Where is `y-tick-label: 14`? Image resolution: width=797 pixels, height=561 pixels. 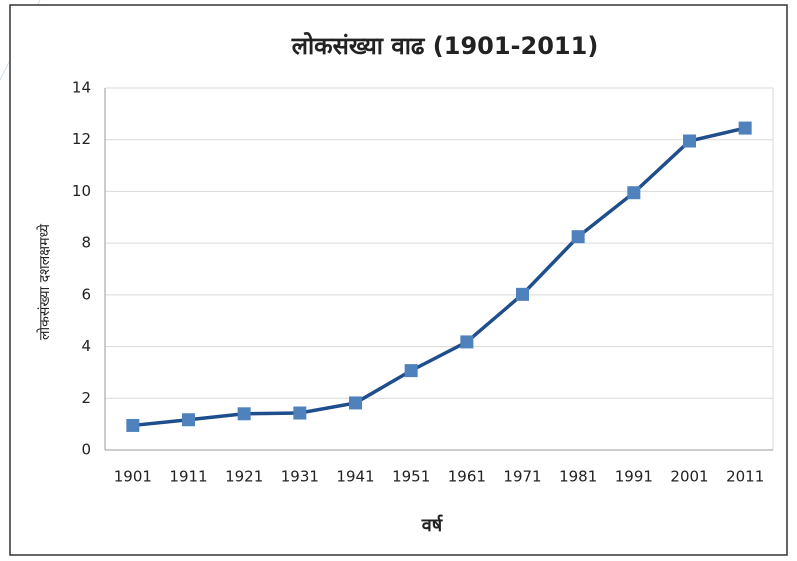
y-tick-label: 14 is located at coordinates (81, 88).